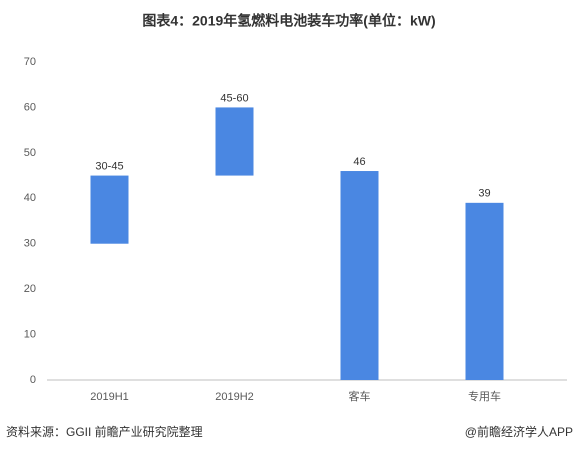 The image size is (579, 453). What do you see at coordinates (484, 194) in the screenshot?
I see `data-label: 39` at bounding box center [484, 194].